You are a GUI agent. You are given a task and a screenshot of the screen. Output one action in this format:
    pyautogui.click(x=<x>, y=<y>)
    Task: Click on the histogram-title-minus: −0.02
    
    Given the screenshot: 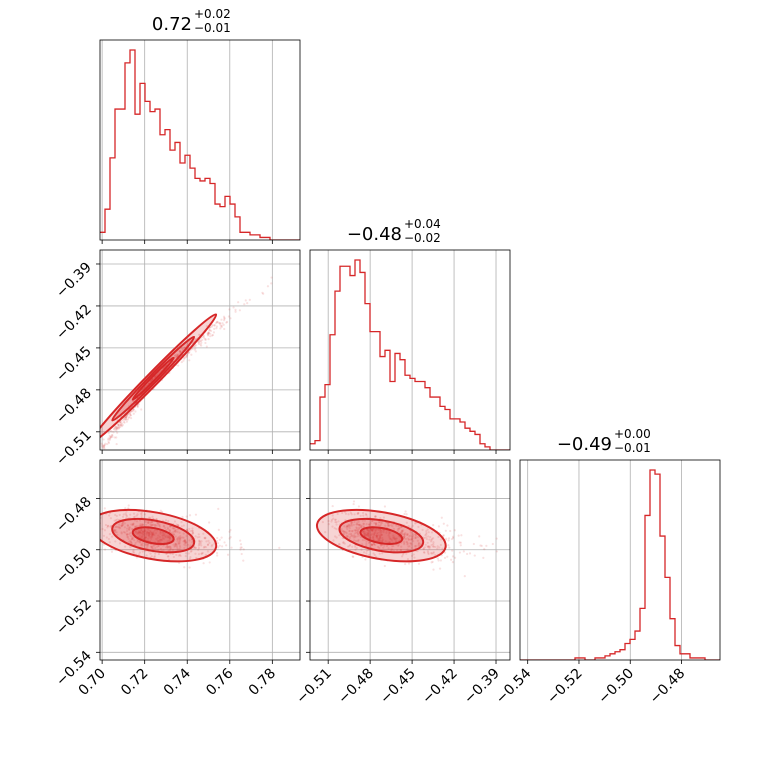 What is the action you would take?
    pyautogui.click(x=422, y=238)
    